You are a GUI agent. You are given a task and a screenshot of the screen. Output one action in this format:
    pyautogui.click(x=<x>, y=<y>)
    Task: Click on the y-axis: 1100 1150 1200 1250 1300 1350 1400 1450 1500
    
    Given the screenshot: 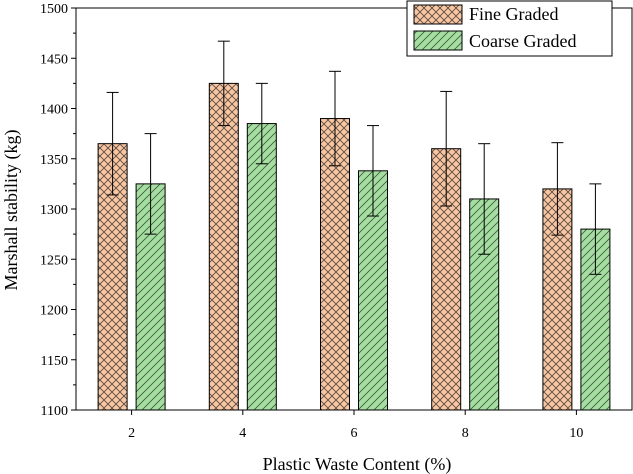 What is the action you would take?
    pyautogui.click(x=58, y=210)
    